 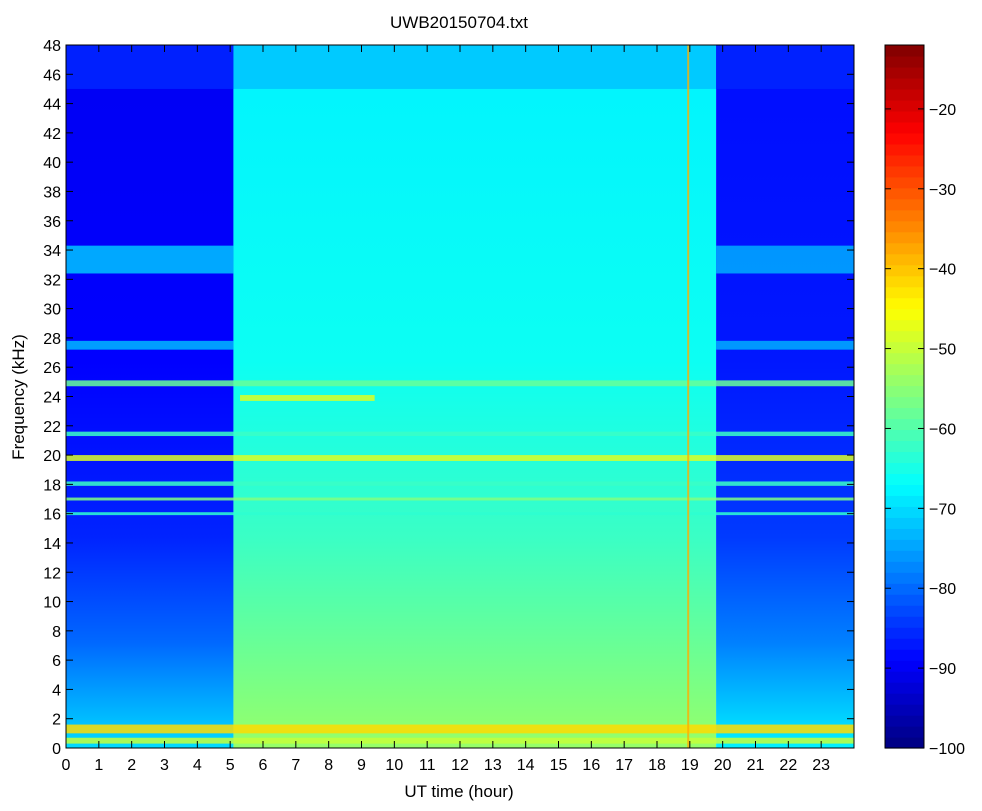 What do you see at coordinates (460, 458) in the screenshot?
I see `band-transmitter-19.8kHz` at bounding box center [460, 458].